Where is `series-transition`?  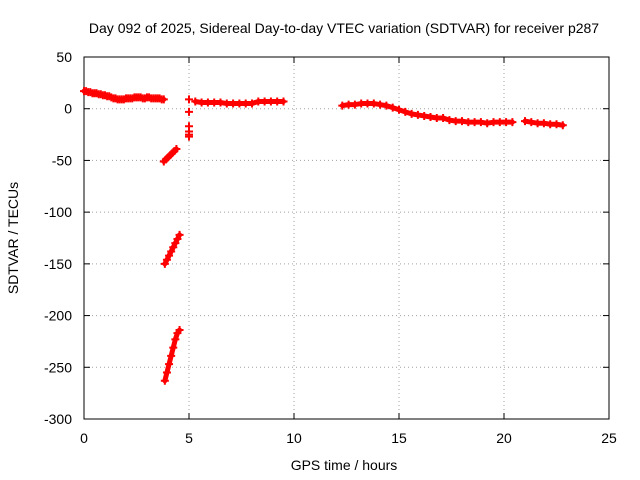 series-transition is located at coordinates (189, 118).